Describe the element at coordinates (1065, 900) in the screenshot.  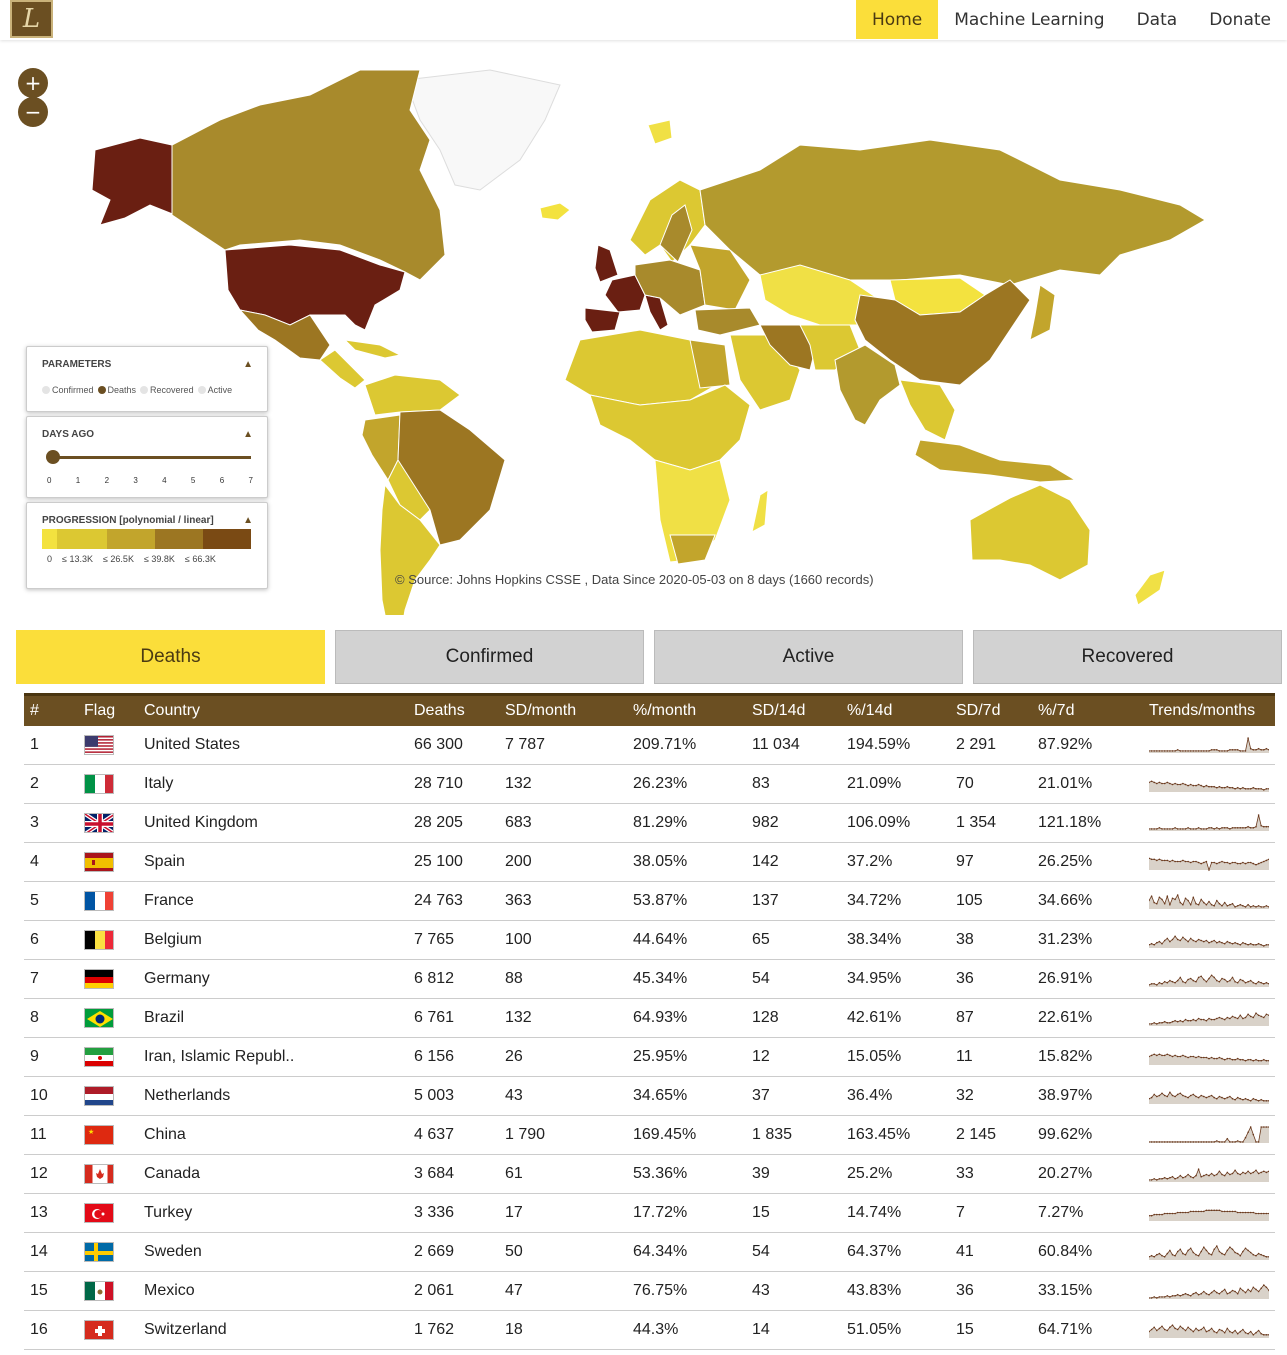
I see `cell-pct-7d: 34.66%` at that location.